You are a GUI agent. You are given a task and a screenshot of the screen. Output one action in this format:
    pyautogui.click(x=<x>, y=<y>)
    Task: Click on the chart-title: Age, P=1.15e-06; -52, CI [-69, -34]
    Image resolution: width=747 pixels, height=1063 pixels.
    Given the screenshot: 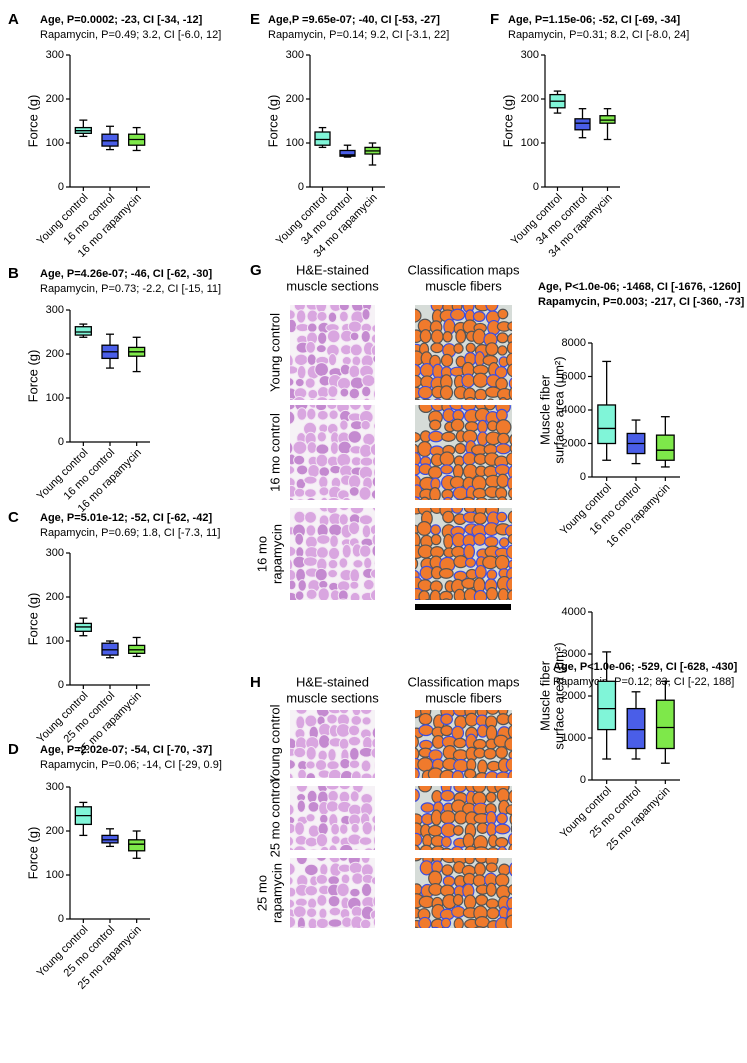 What is the action you would take?
    pyautogui.click(x=594, y=20)
    